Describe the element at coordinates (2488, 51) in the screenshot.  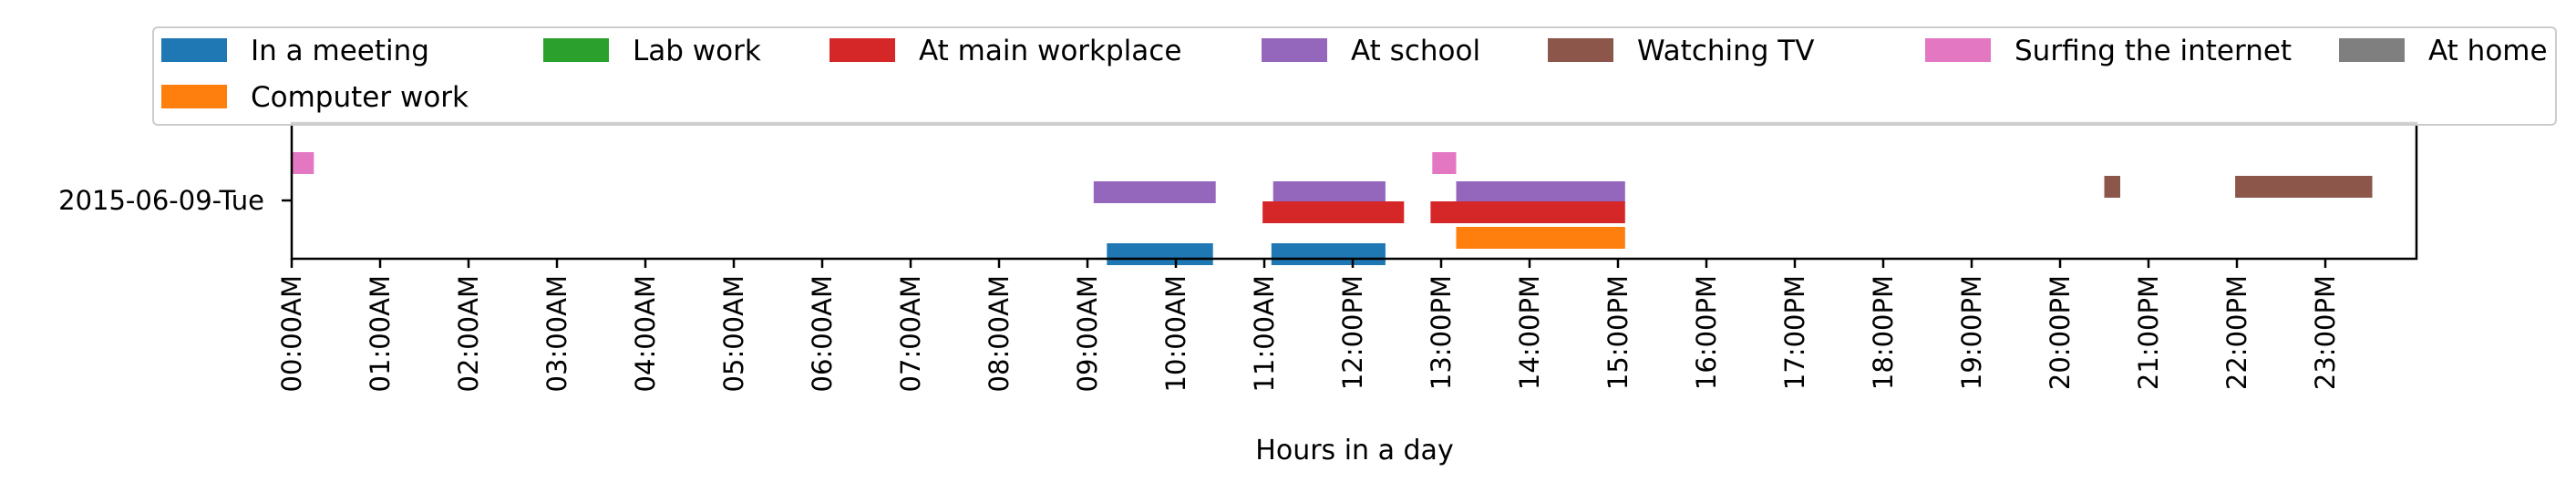
I see `legend-label: At home` at that location.